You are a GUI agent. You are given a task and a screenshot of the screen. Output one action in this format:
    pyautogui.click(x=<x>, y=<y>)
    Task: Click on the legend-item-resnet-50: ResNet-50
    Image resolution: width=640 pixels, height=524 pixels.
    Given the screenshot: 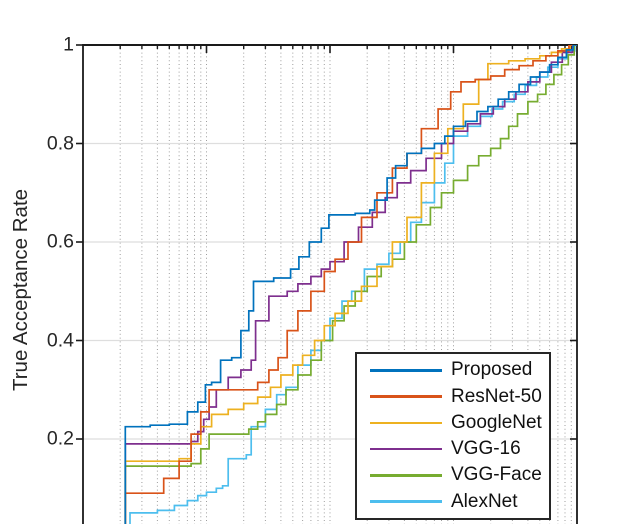 What is the action you would take?
    pyautogui.click(x=453, y=397)
    